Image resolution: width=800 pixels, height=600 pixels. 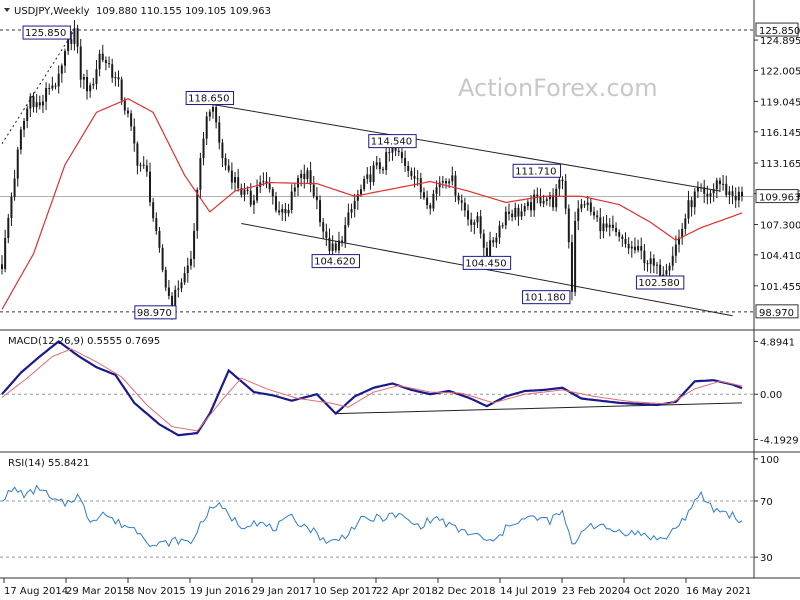 What do you see at coordinates (282, 591) in the screenshot?
I see `time-tick-label: 29 Jan 2017` at bounding box center [282, 591].